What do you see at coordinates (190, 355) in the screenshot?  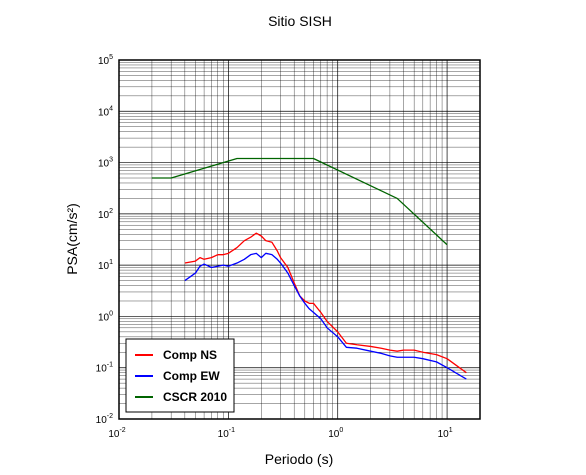 I see `legend-label: Comp NS` at bounding box center [190, 355].